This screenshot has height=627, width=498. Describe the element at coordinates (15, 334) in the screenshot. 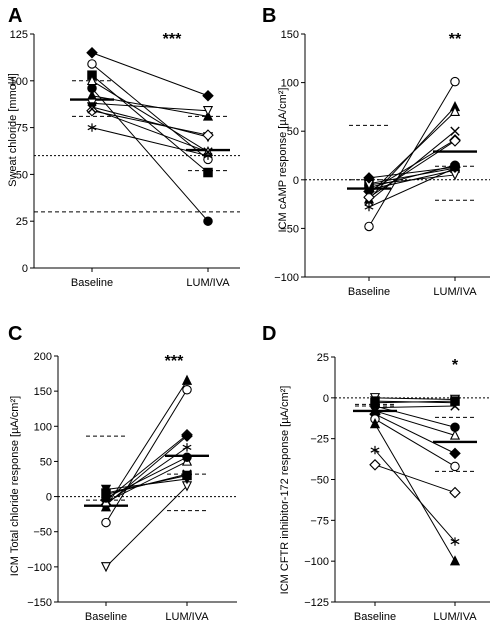

I see `panel-letter: C` at that location.